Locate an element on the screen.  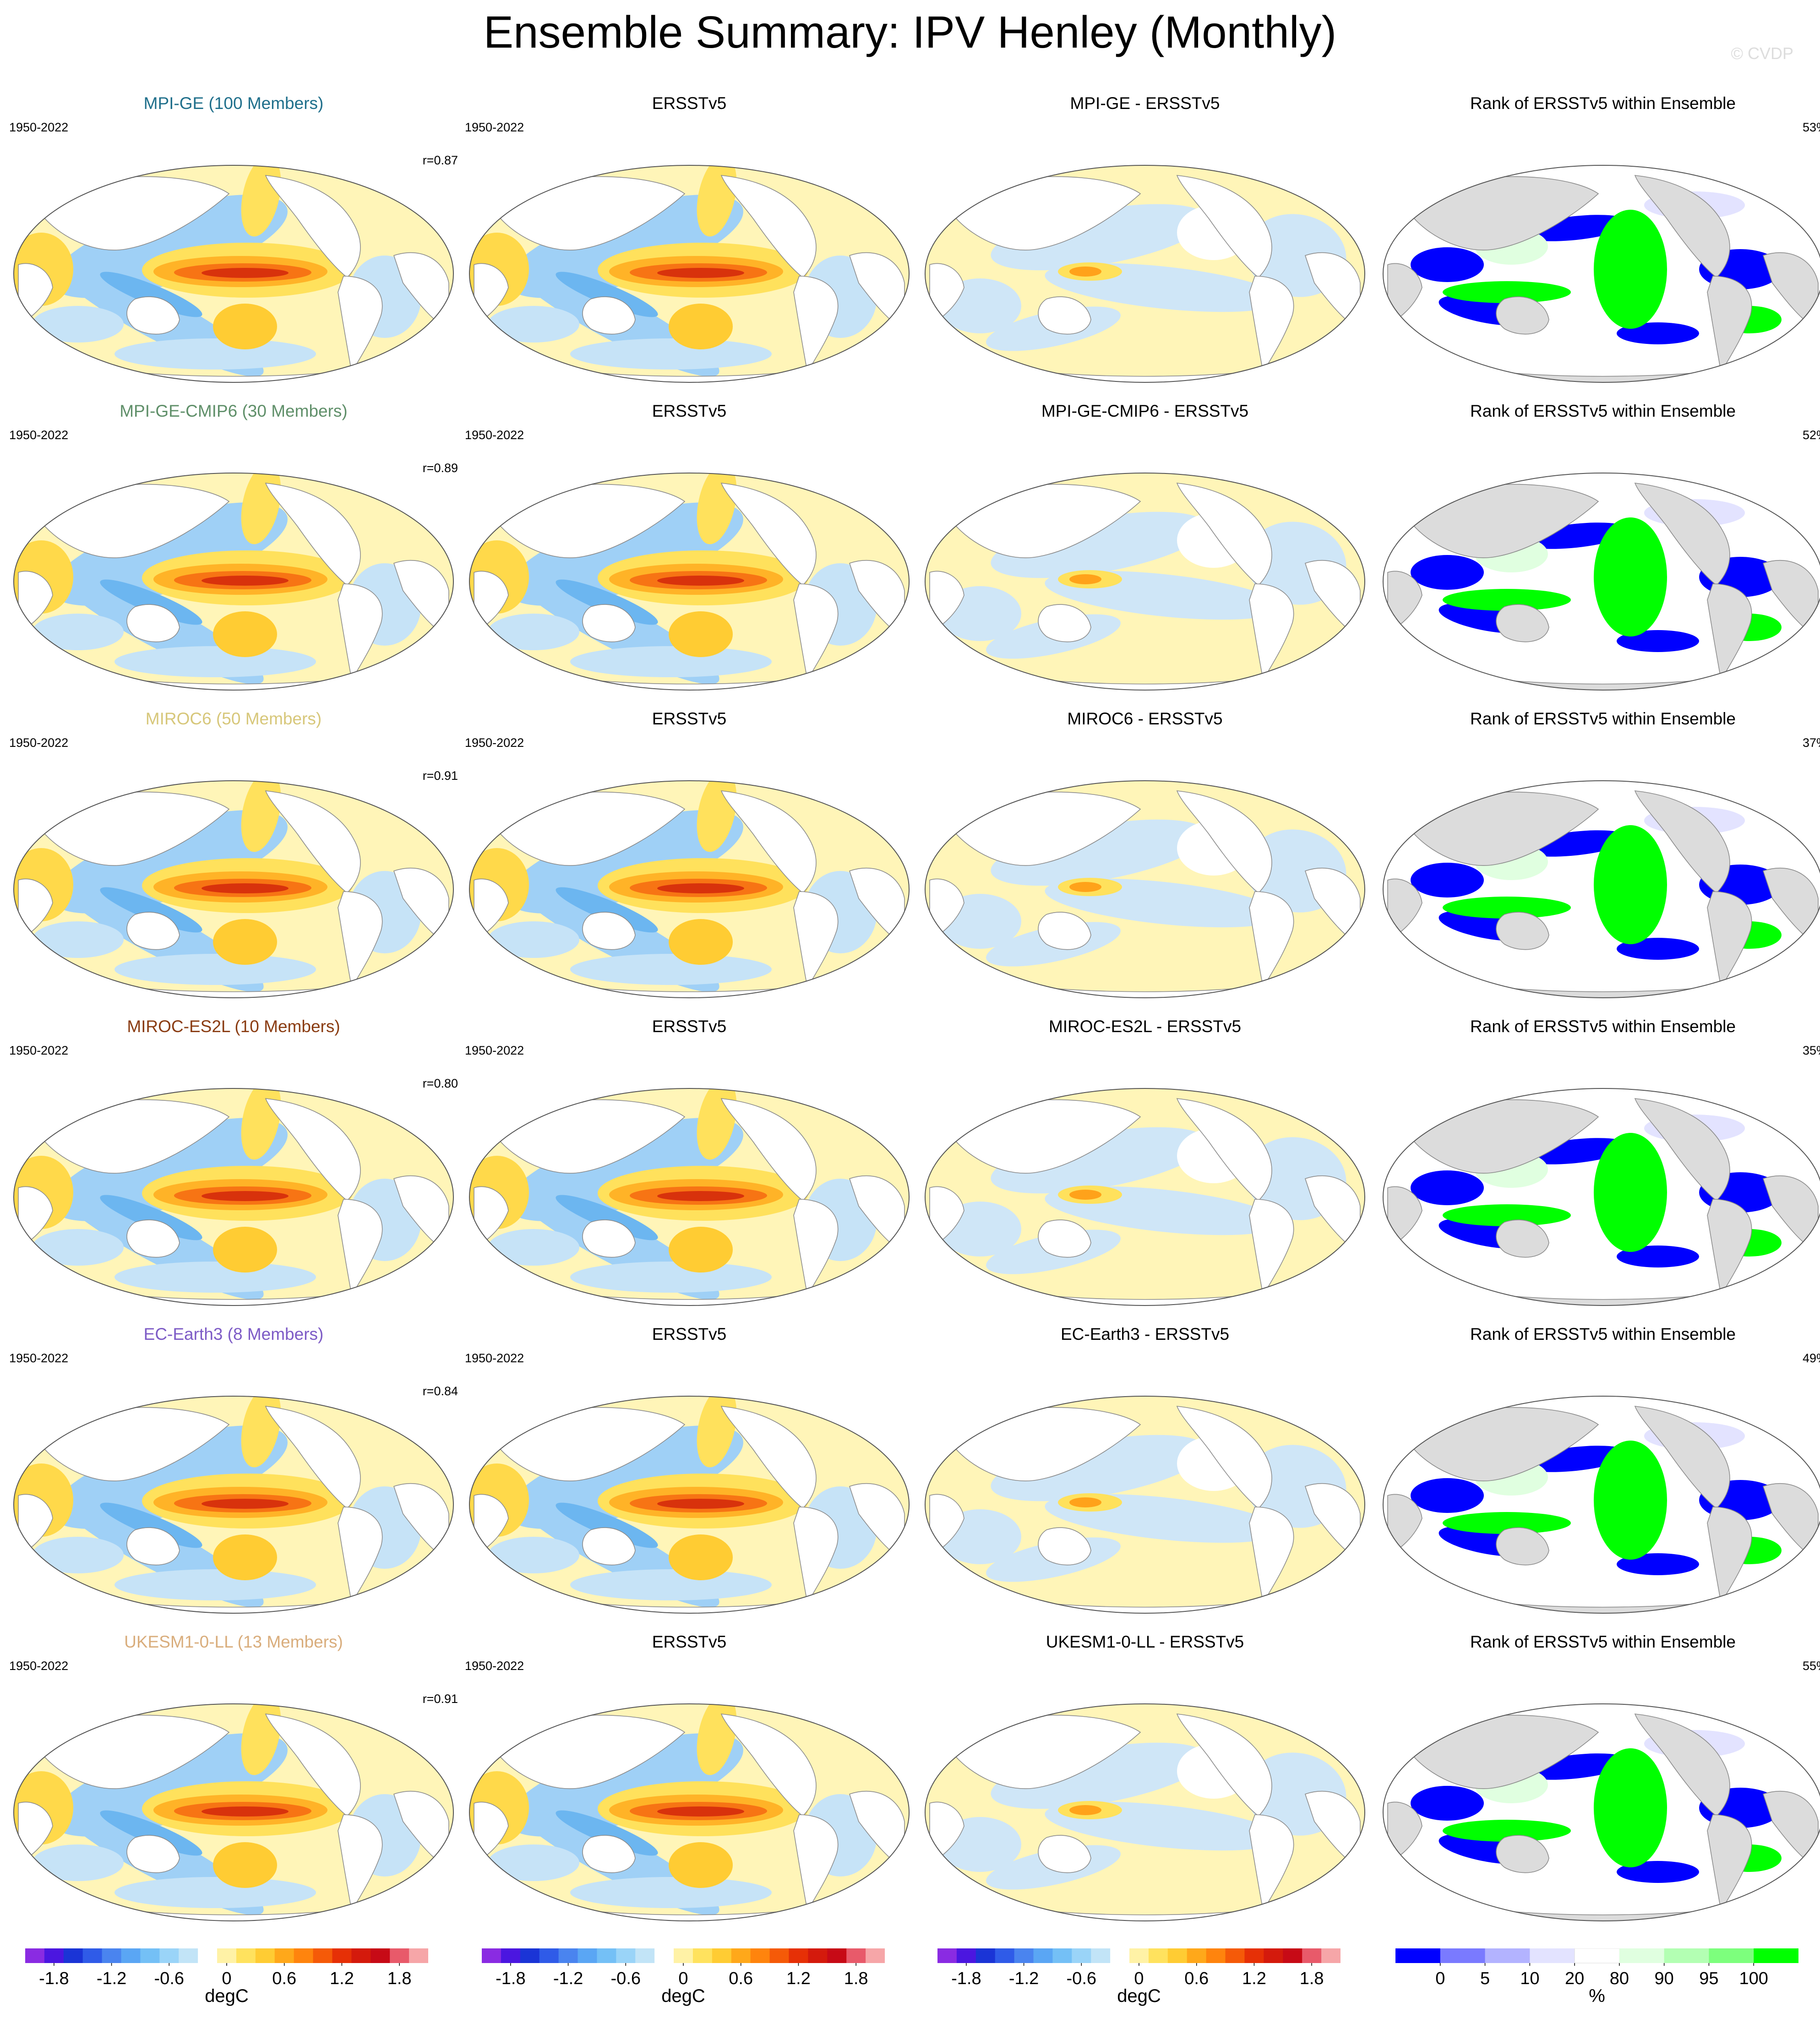
panel-title: UKESM1-0-LL (13 Members) is located at coordinates (233, 1641).